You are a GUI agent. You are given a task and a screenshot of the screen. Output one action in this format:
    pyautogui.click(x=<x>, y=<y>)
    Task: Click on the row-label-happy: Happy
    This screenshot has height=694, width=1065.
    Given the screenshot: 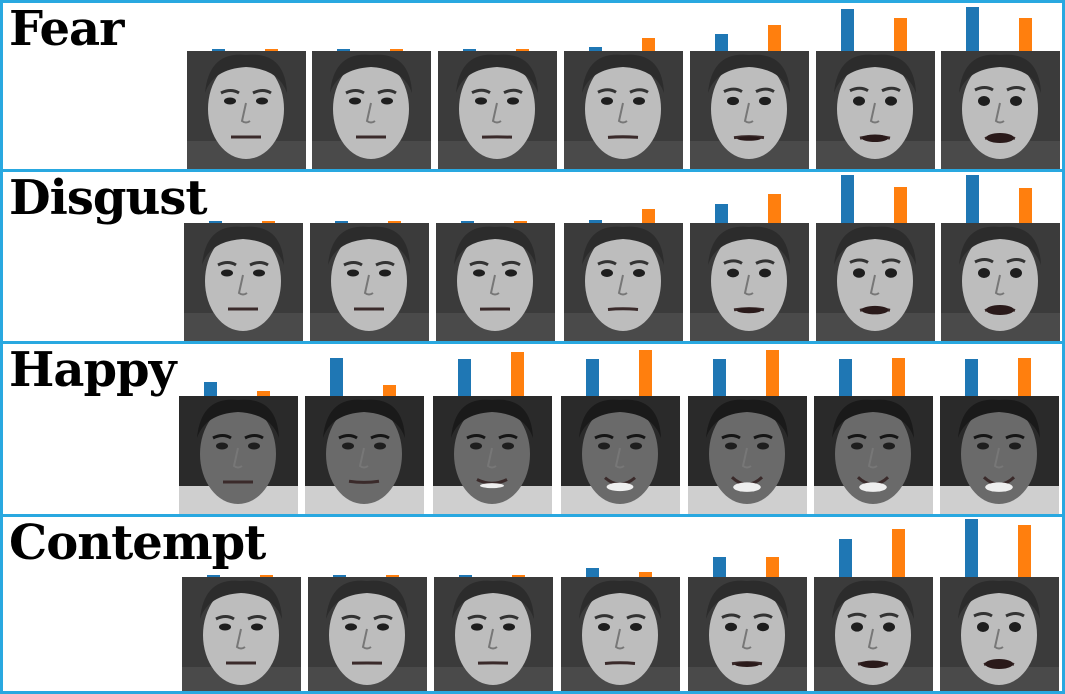 What is the action you would take?
    pyautogui.click(x=92, y=370)
    